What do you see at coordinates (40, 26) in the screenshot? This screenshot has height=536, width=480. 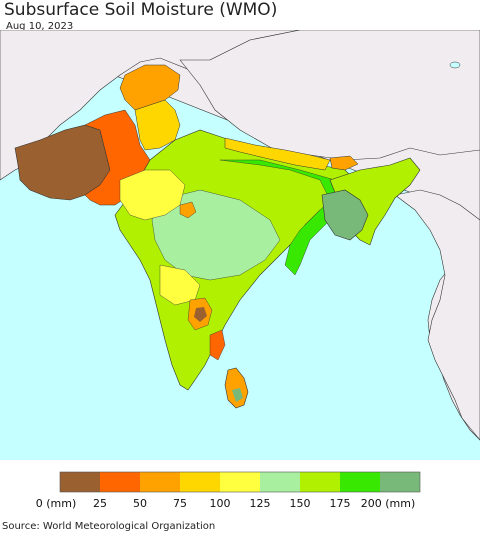 I see `map-date: Aug 10, 2023` at bounding box center [40, 26].